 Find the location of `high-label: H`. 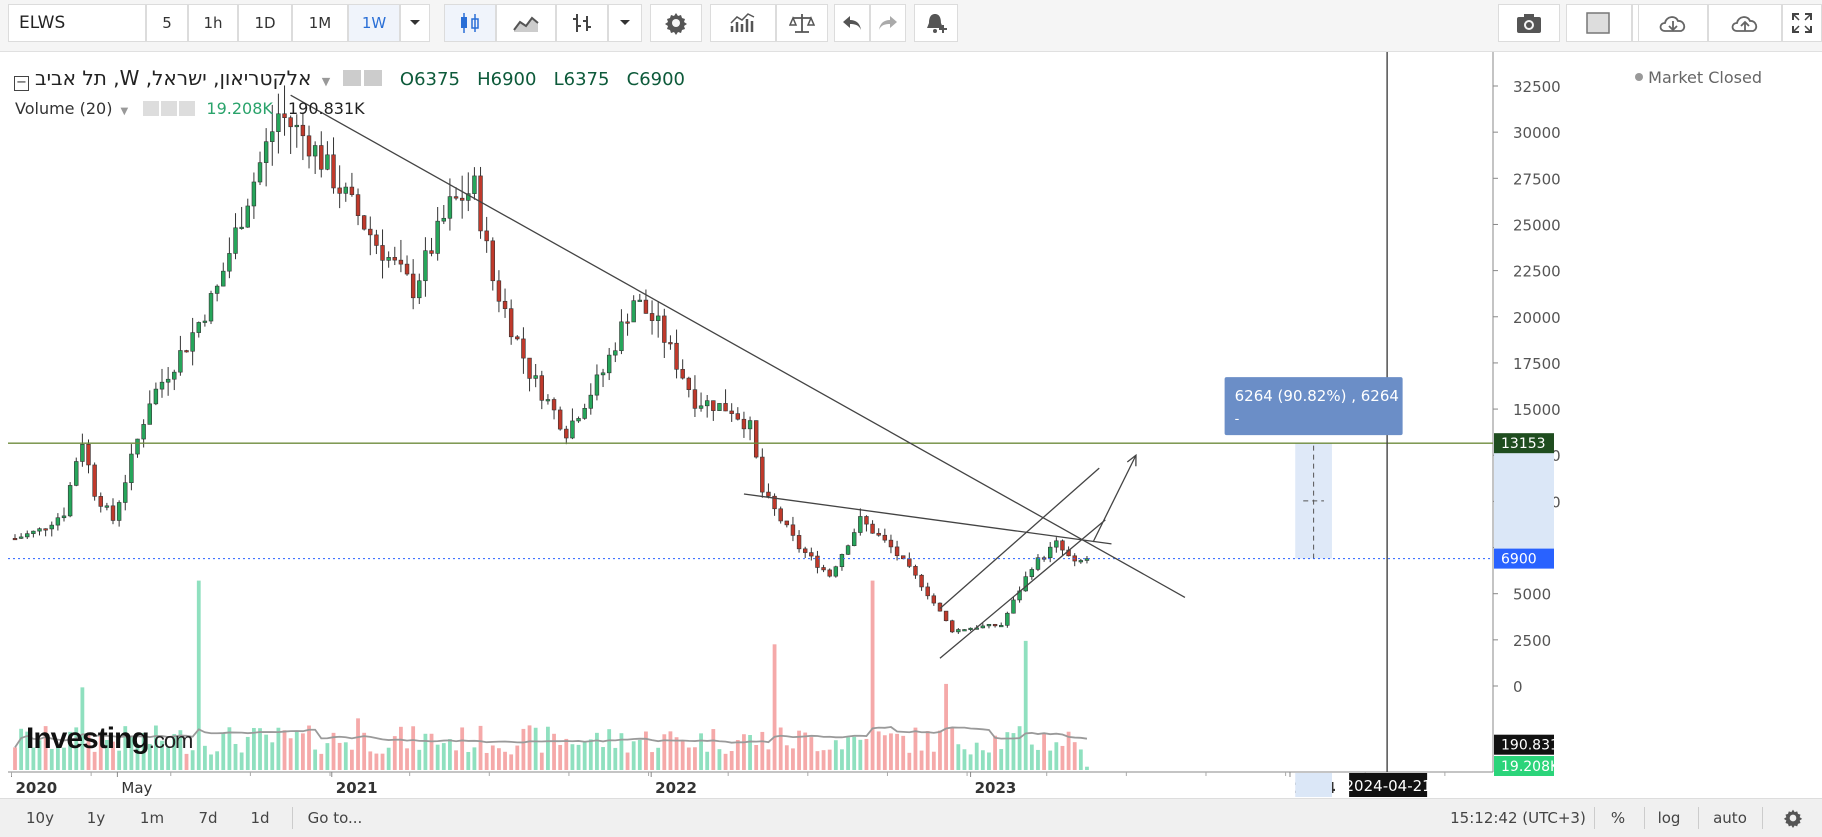

high-label: H is located at coordinates (484, 79).